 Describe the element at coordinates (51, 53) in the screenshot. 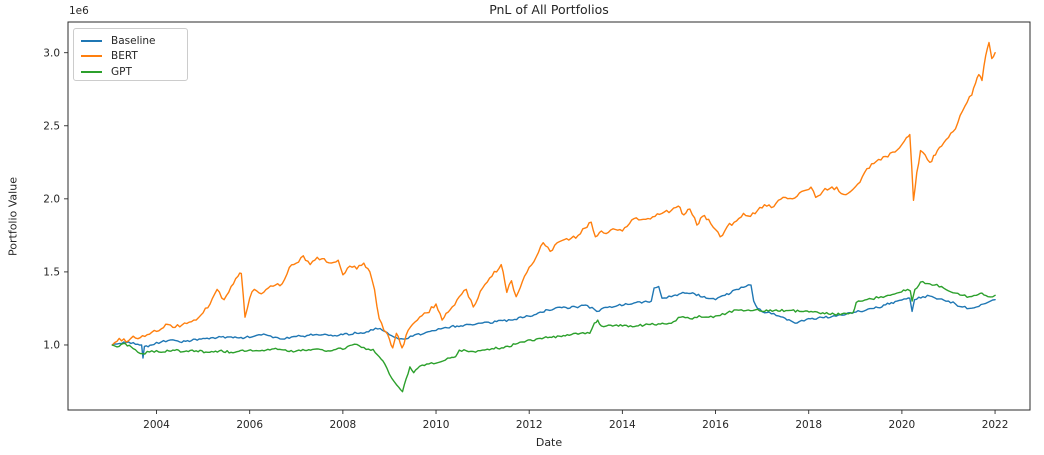

I see `svg-text: 3.0` at that location.